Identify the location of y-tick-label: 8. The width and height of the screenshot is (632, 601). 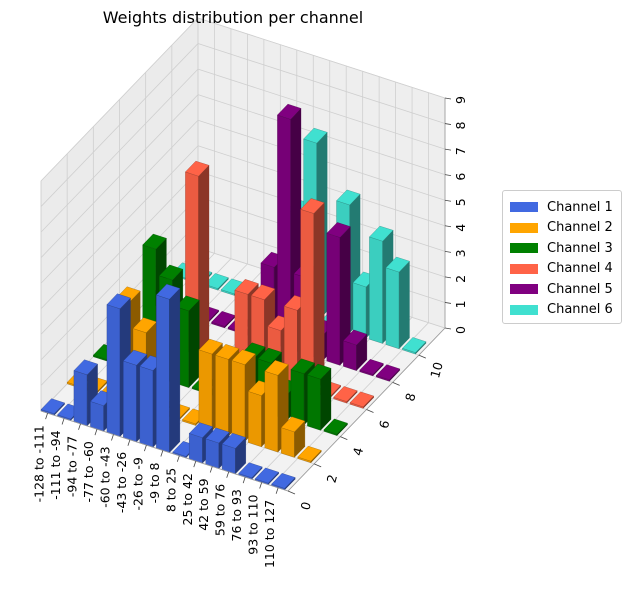
(410, 397).